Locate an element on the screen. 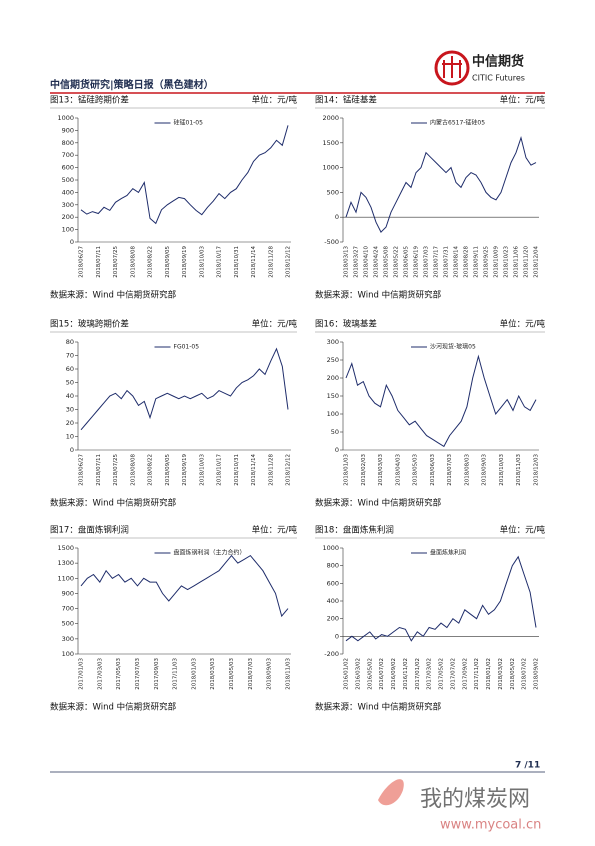 The height and width of the screenshot is (846, 595). y-tick-label: -500 is located at coordinates (331, 242).